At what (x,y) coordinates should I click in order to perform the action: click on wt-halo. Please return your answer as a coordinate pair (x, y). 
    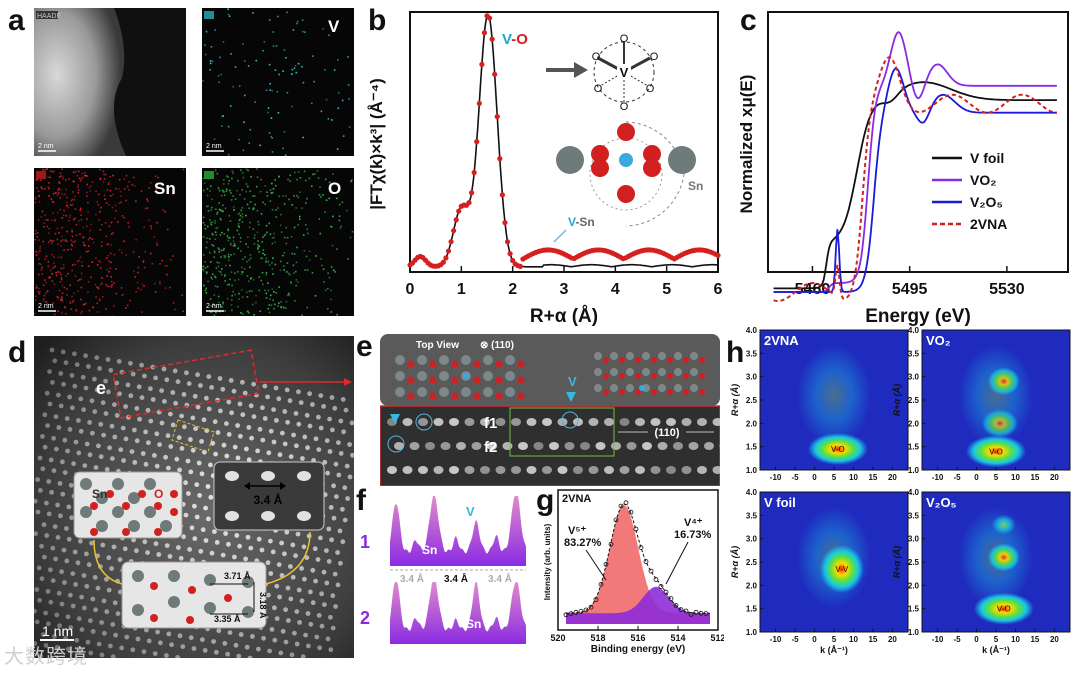
    Looking at the image, I should click on (834, 395).